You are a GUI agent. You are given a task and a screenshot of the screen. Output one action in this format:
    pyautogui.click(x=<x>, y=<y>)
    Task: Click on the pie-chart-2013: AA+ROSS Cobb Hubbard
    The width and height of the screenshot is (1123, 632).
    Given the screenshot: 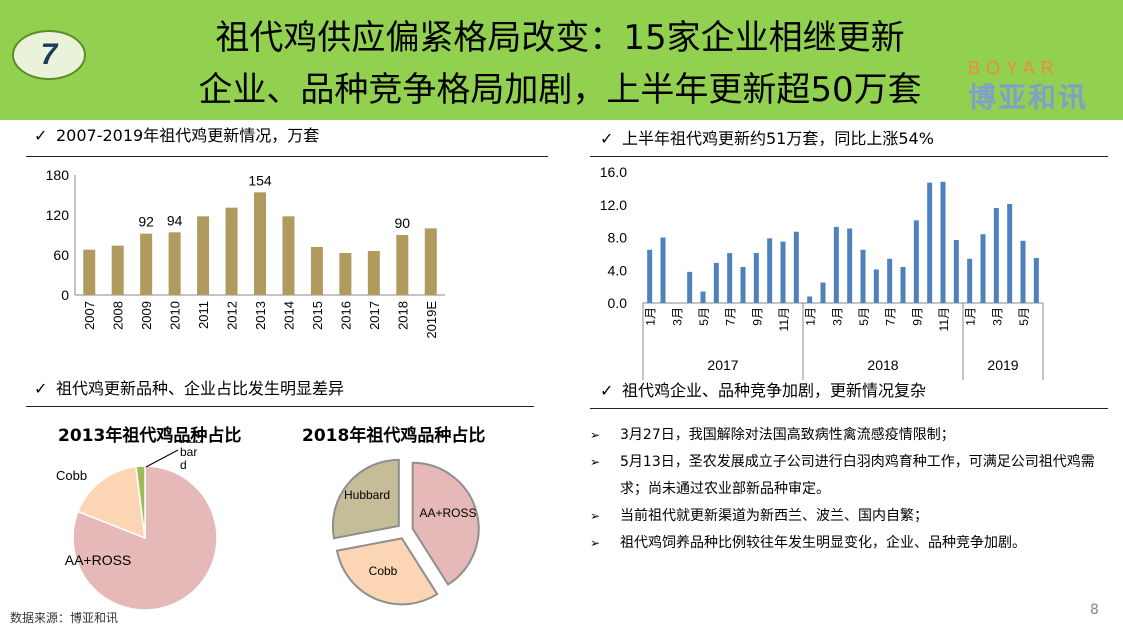 What is the action you would take?
    pyautogui.click(x=137, y=525)
    